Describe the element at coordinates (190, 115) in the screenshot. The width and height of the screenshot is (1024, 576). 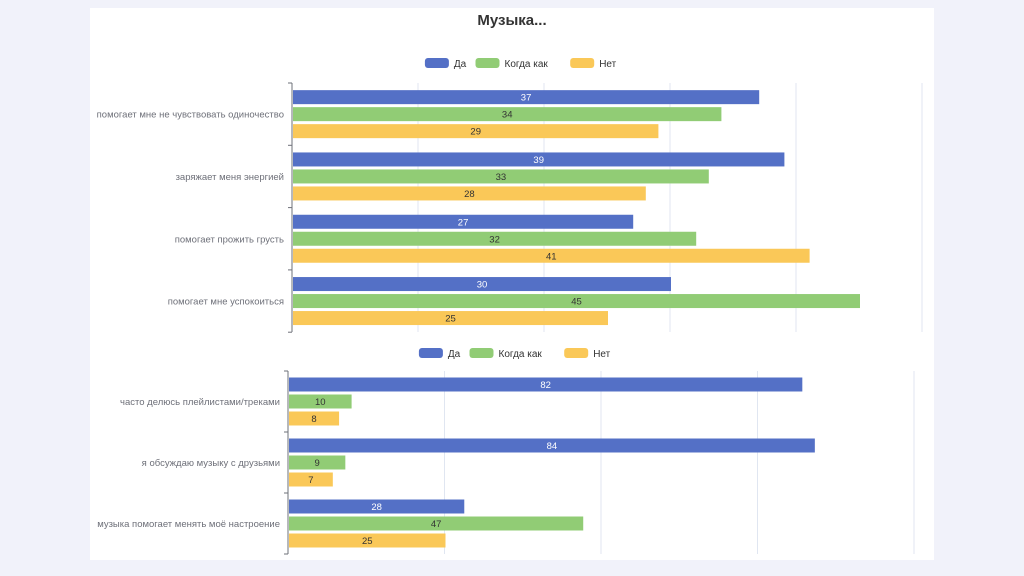
I see `category-label: помогает мне не чувствовать одиночество` at that location.